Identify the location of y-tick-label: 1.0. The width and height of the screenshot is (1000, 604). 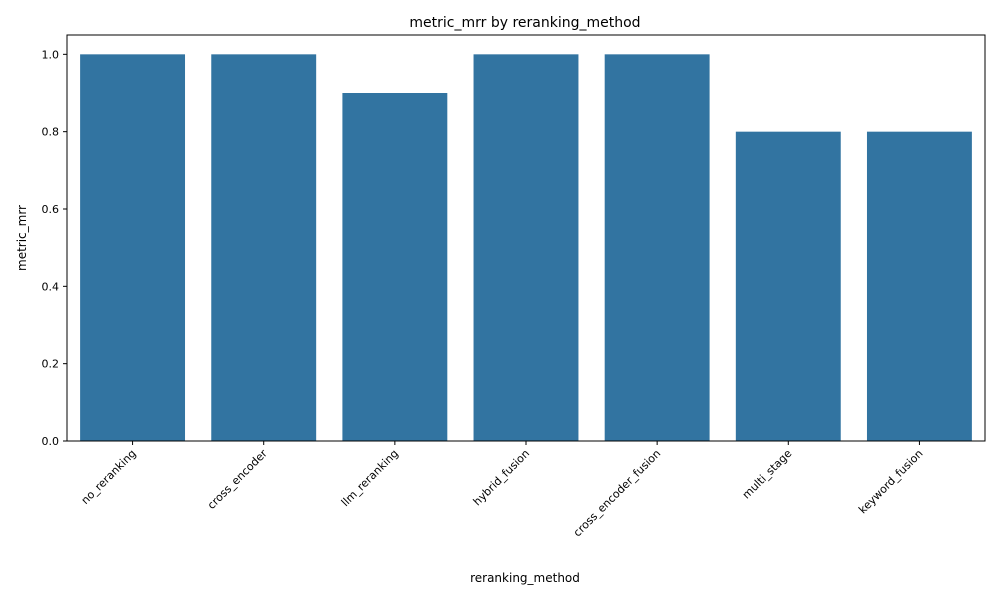
(51, 54).